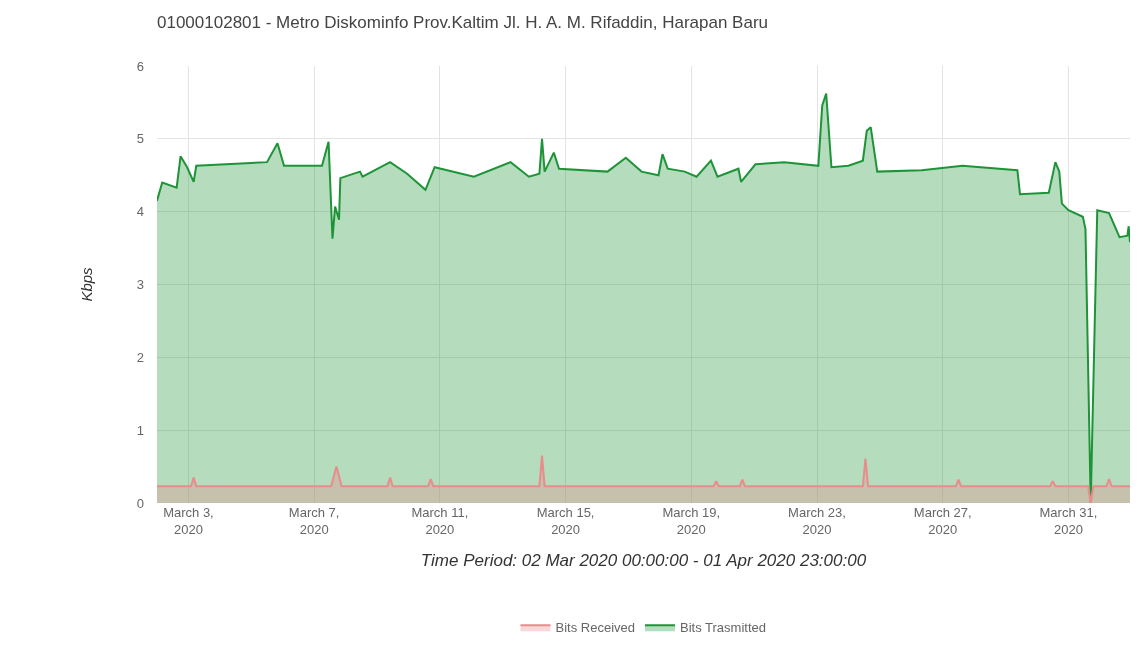 This screenshot has height=654, width=1144. Describe the element at coordinates (440, 521) in the screenshot. I see `x-tick-label: March 11, 2020` at that location.